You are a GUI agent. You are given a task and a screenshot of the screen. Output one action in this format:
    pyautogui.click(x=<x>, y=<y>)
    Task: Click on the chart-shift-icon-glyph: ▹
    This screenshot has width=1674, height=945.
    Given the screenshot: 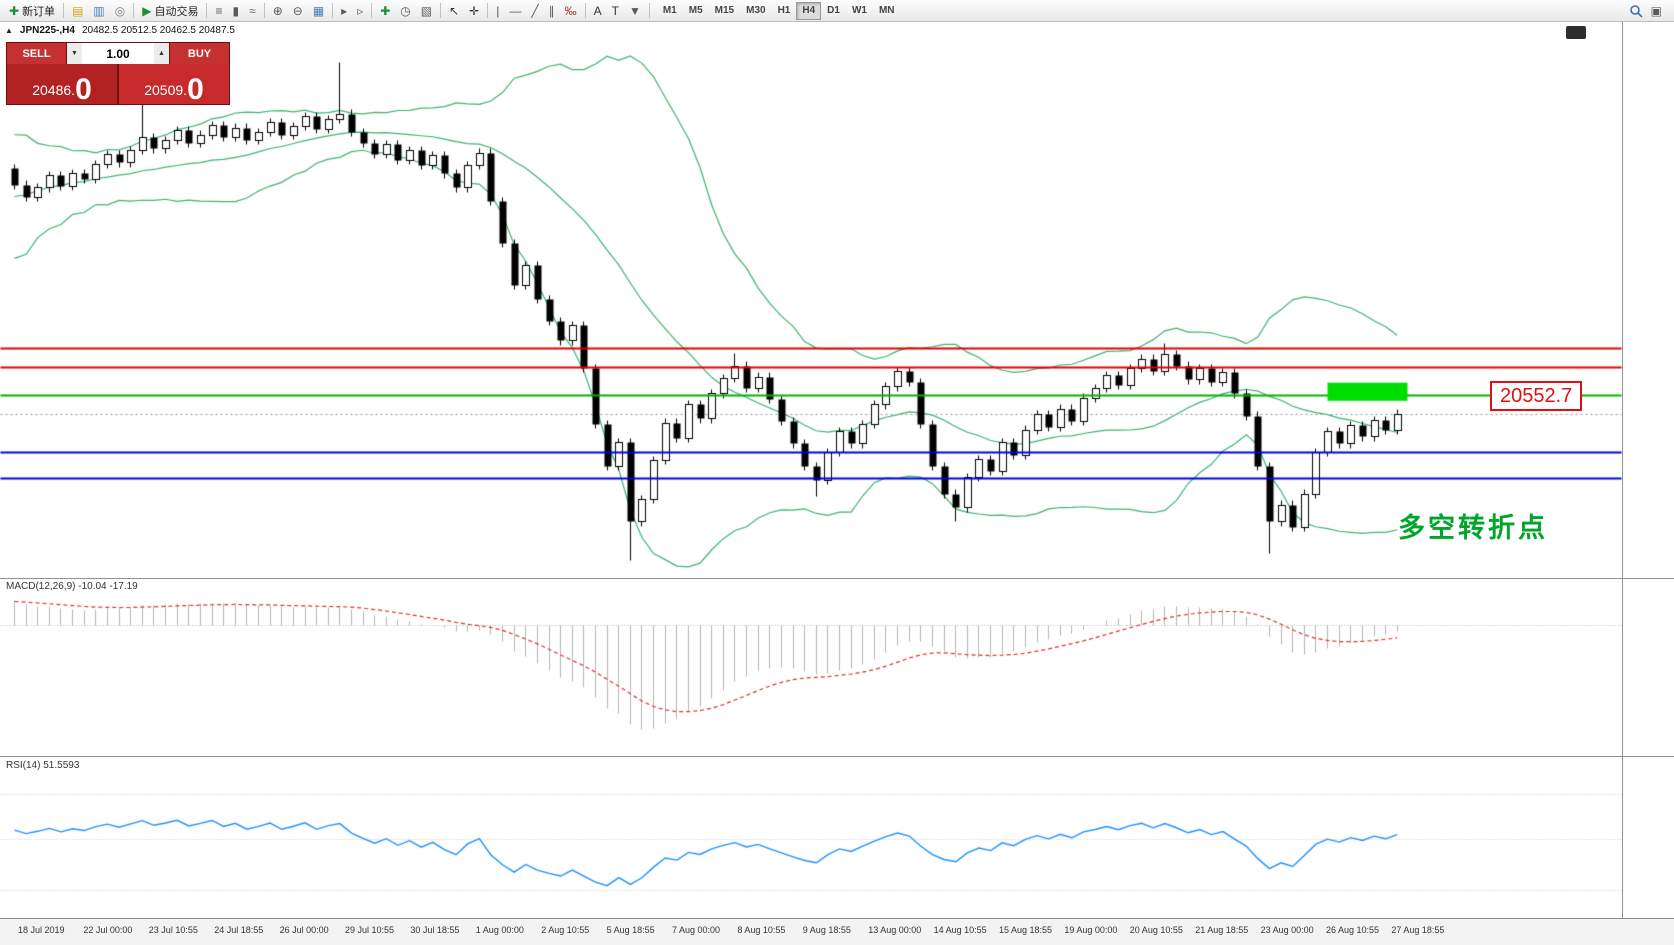 What is the action you would take?
    pyautogui.click(x=360, y=10)
    